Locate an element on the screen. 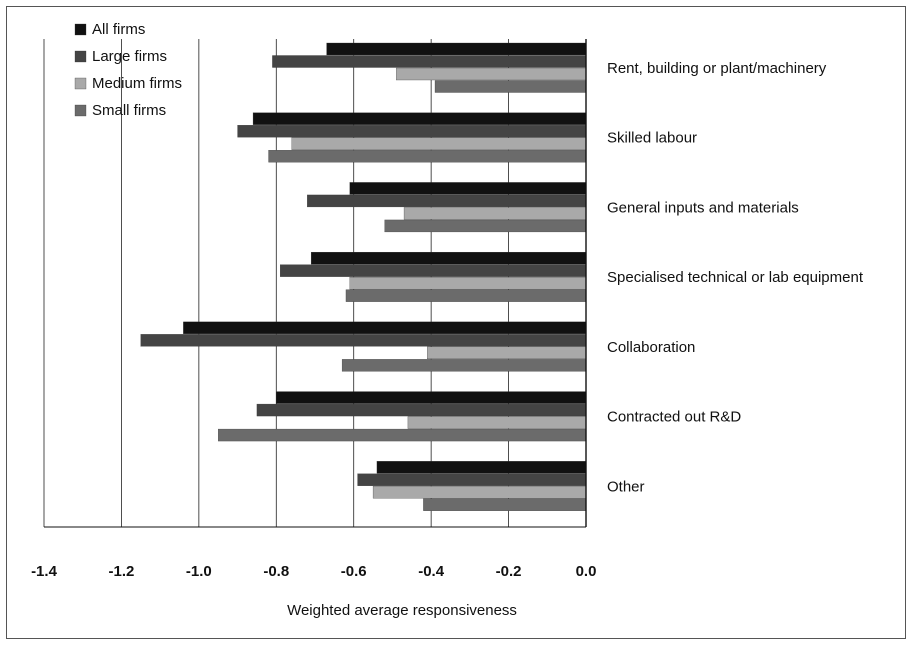 This screenshot has height=645, width=914. category-label: Skilled labour is located at coordinates (652, 138).